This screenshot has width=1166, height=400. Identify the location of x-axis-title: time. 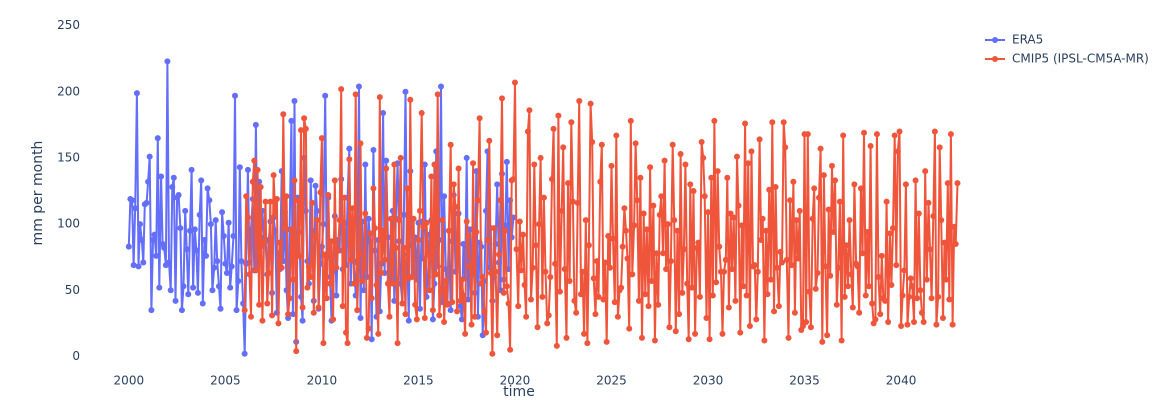
(519, 392).